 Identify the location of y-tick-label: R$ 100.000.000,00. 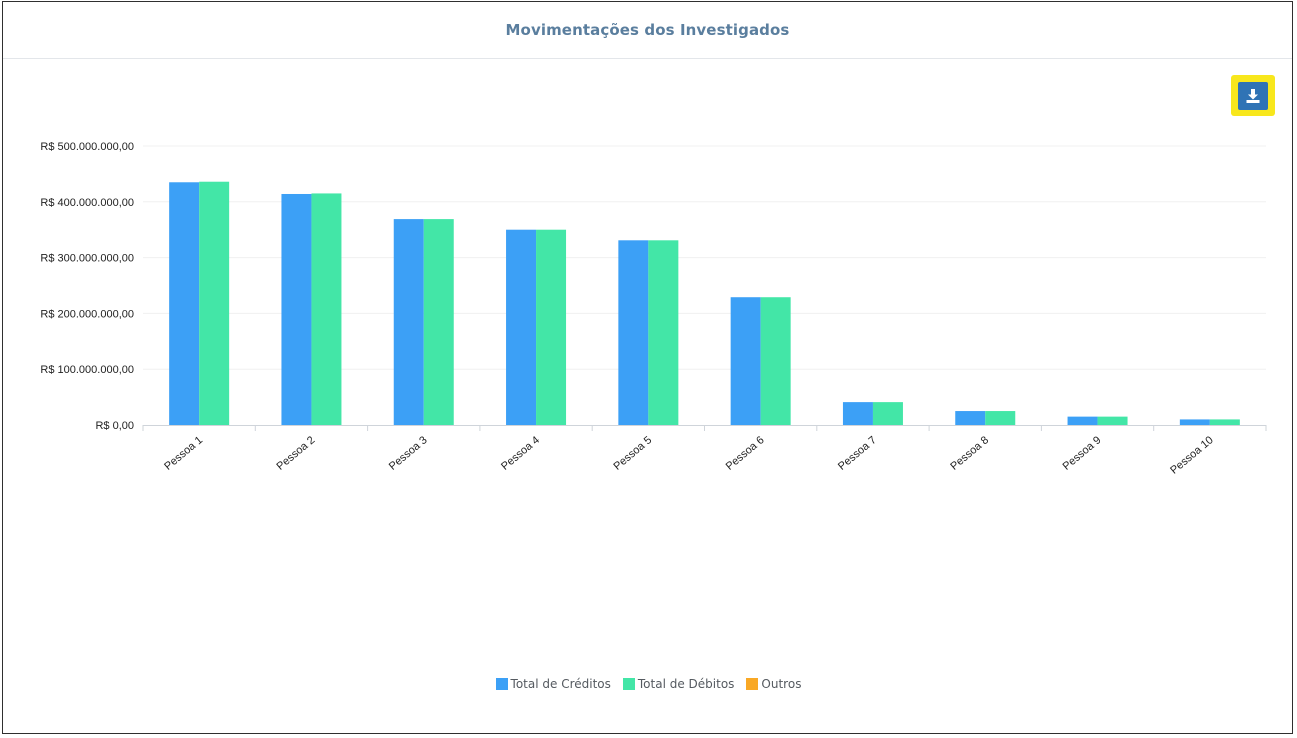
(87, 370).